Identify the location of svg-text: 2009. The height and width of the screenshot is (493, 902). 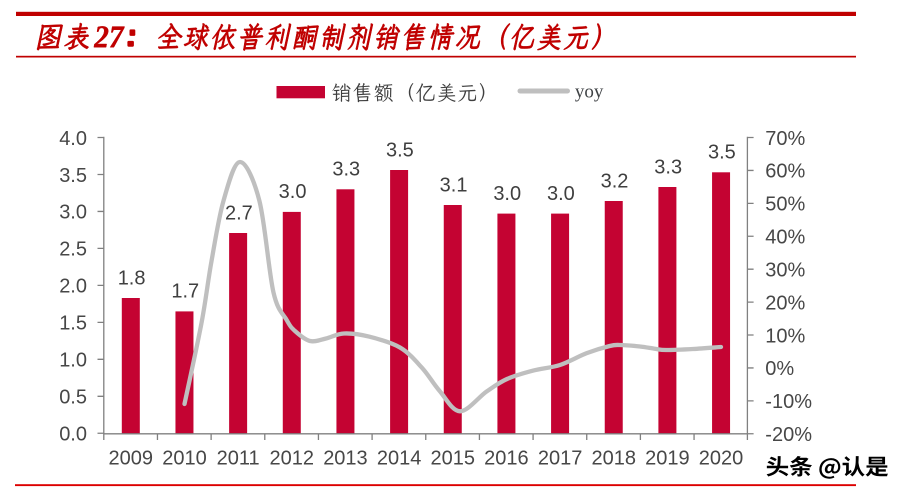
(131, 459).